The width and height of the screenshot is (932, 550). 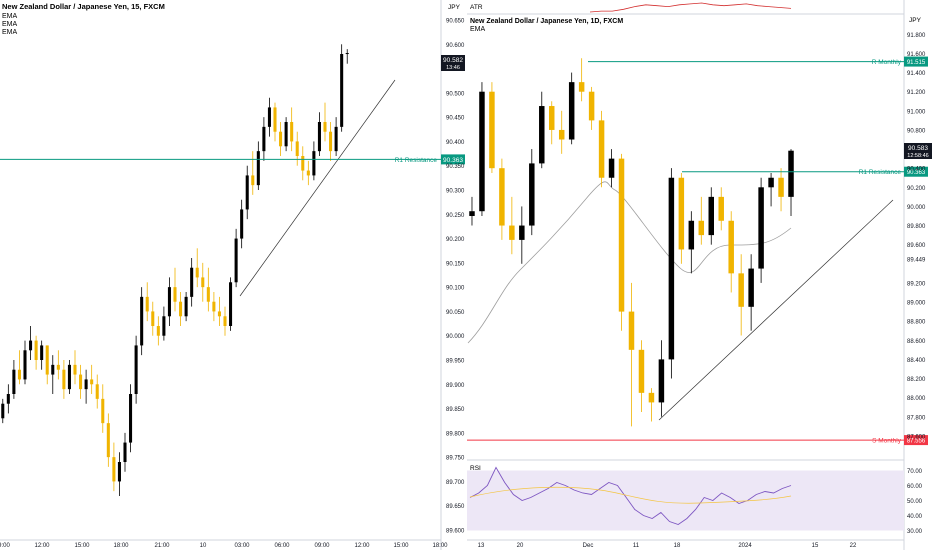 I want to click on right-y-tick: 89.000, so click(x=916, y=304).